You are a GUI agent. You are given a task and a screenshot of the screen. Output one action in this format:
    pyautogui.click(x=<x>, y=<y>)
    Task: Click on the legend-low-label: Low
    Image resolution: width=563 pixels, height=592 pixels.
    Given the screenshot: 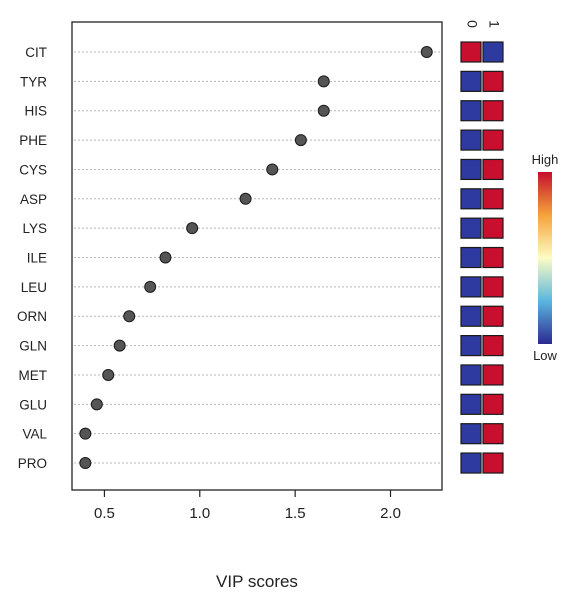 What is the action you would take?
    pyautogui.click(x=545, y=355)
    